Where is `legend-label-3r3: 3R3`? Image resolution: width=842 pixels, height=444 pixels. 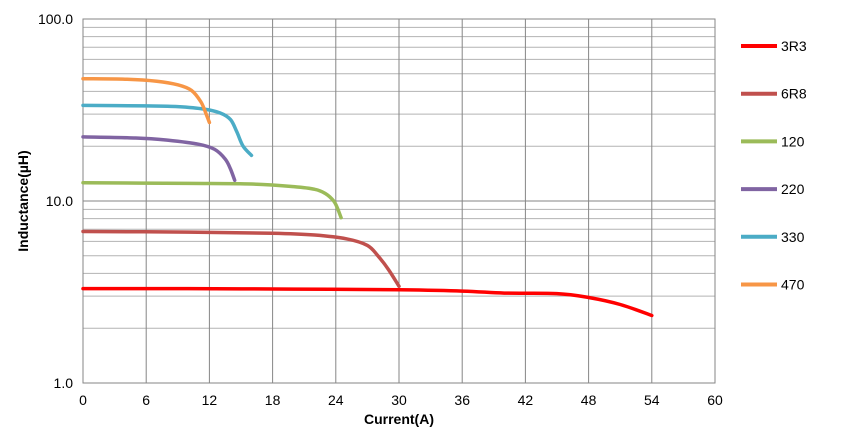
legend-label-3r3: 3R3 is located at coordinates (794, 46).